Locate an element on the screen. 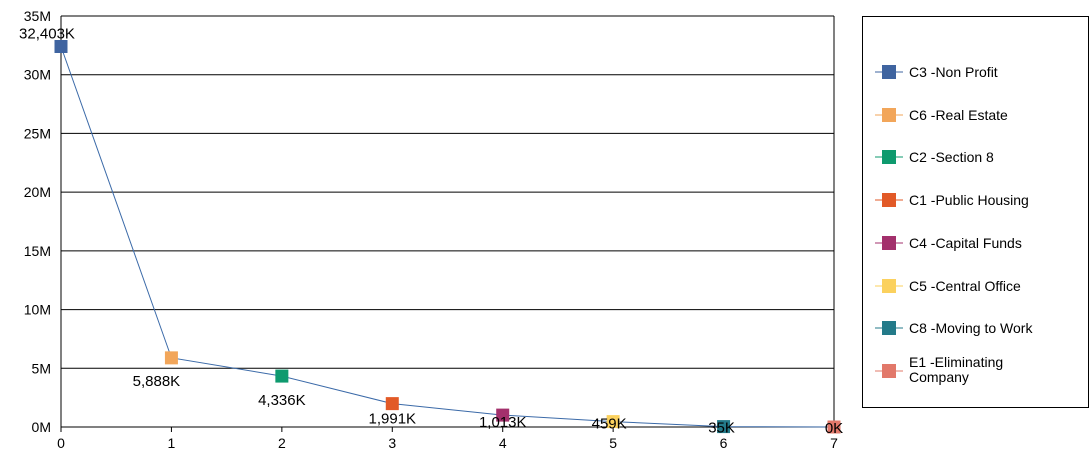  data-label: 1,991K is located at coordinates (393, 419).